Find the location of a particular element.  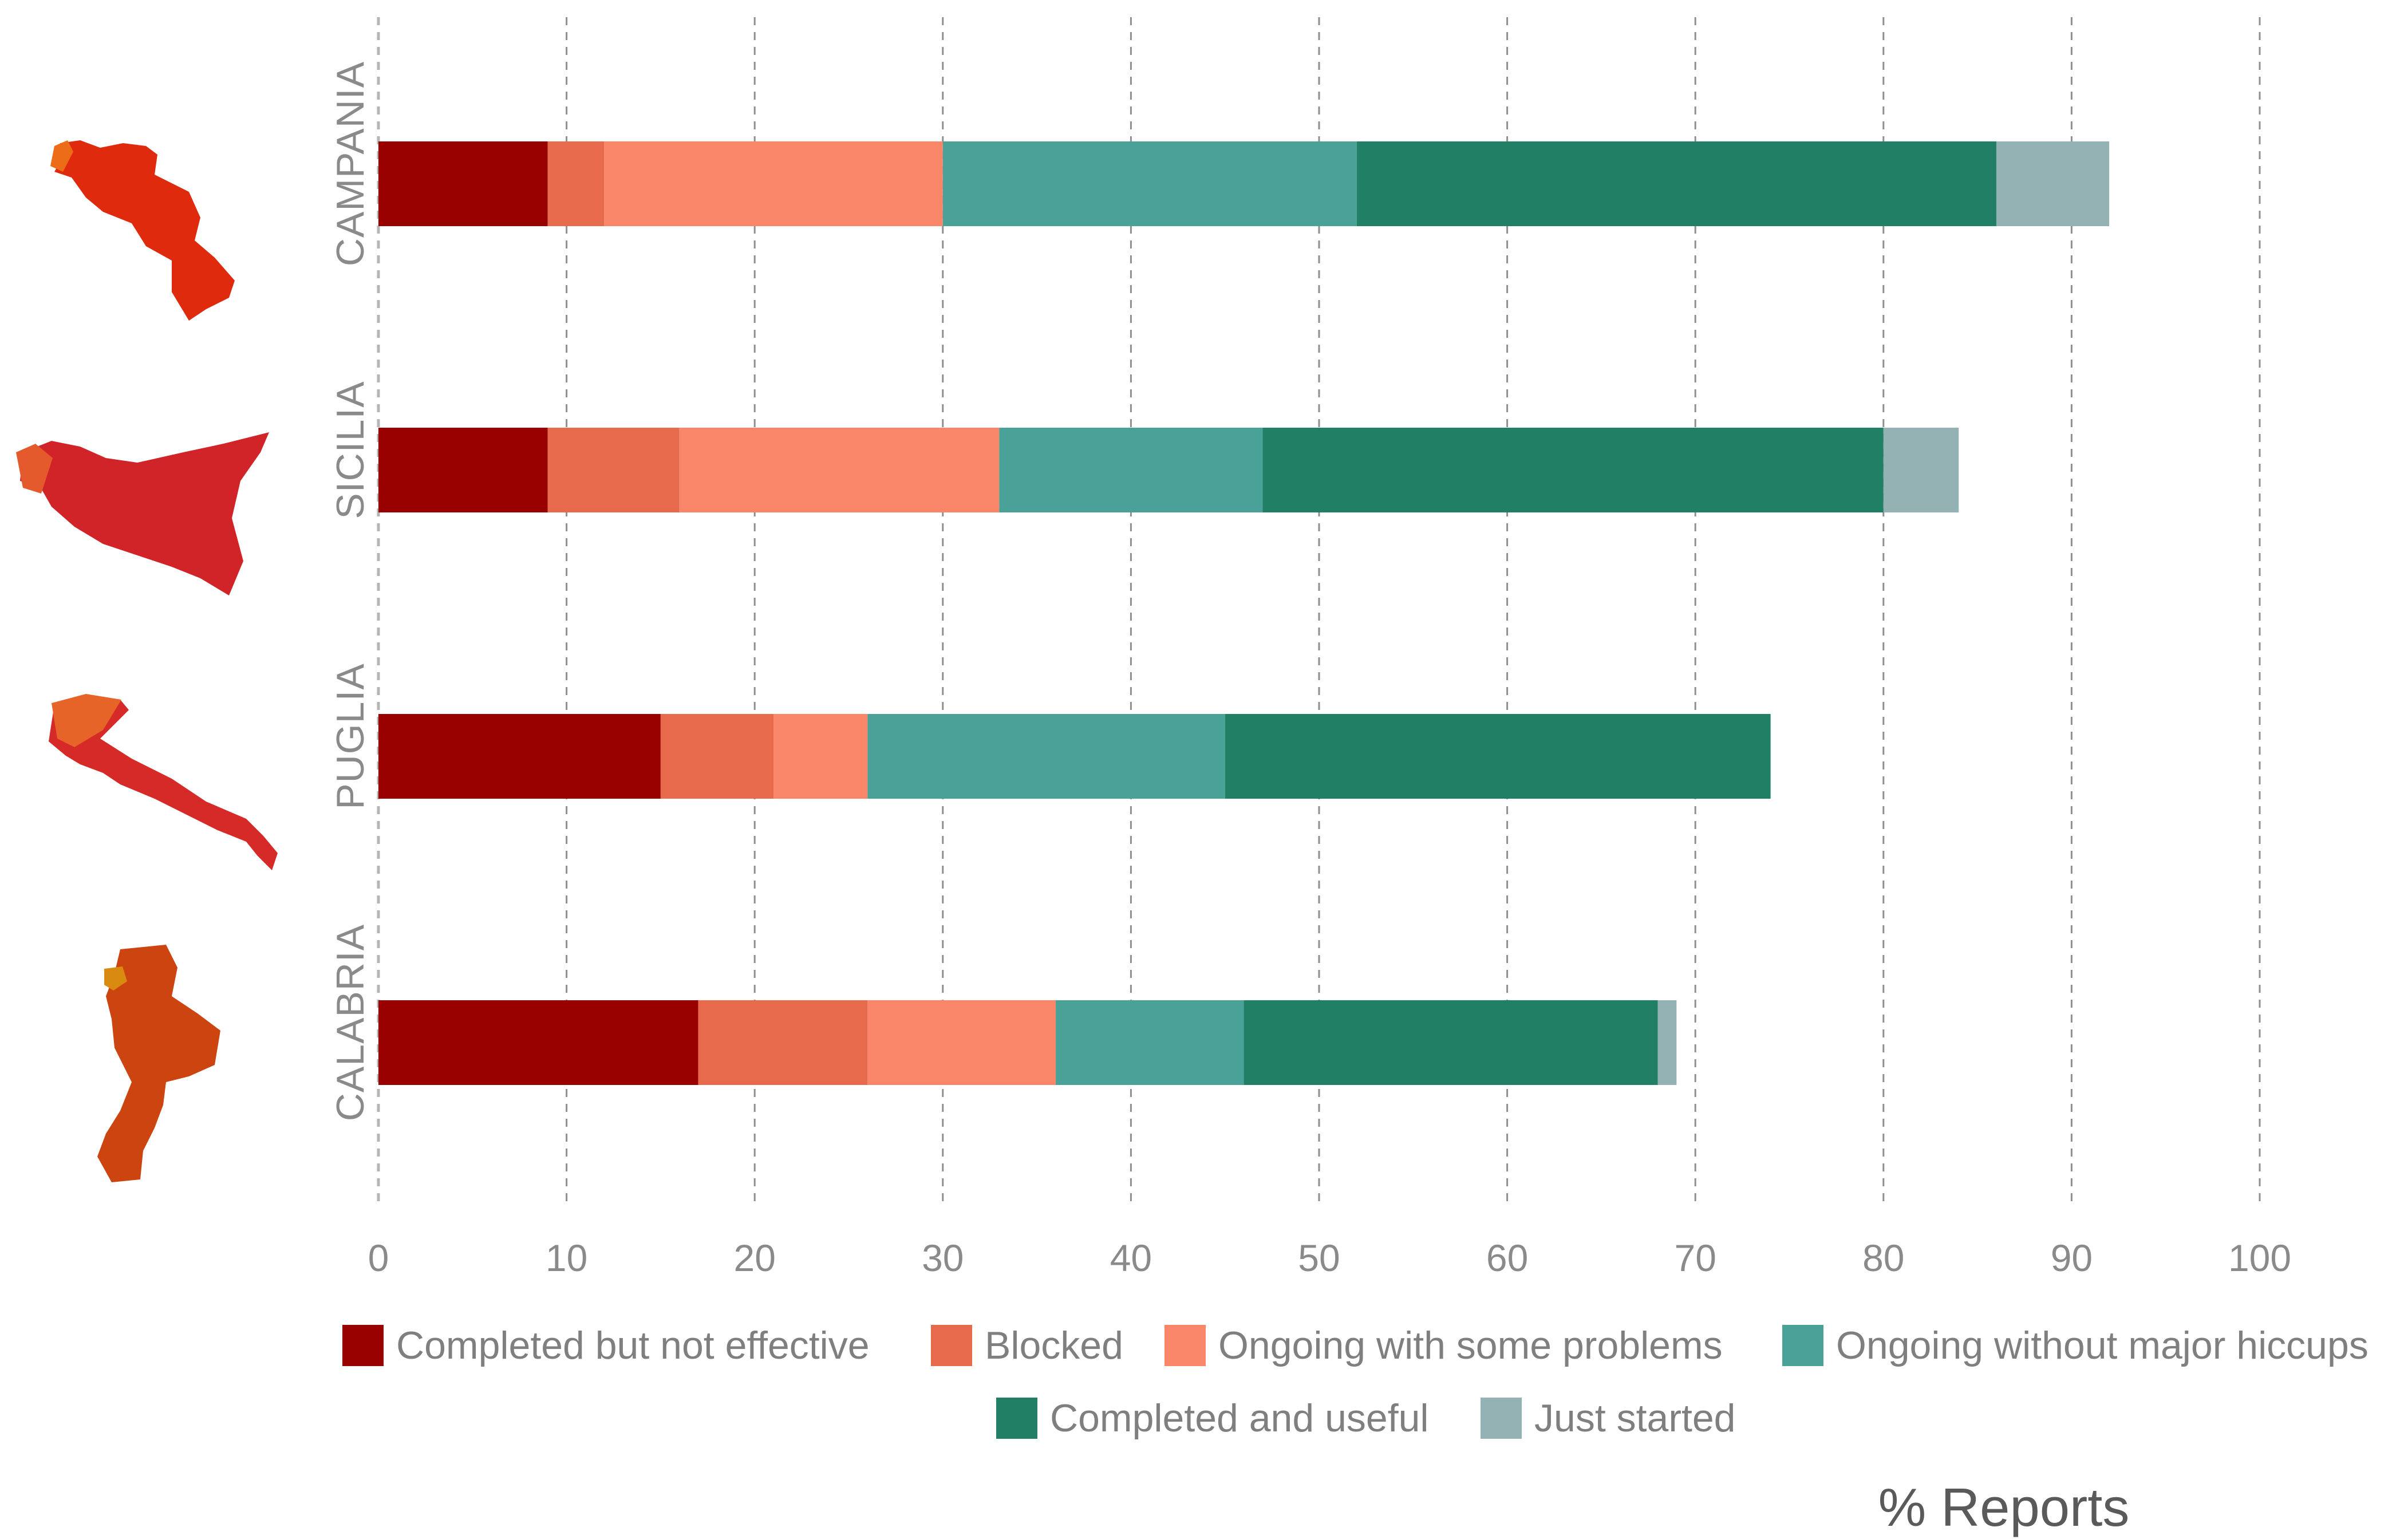

map-calabria-accent is located at coordinates (115, 978).